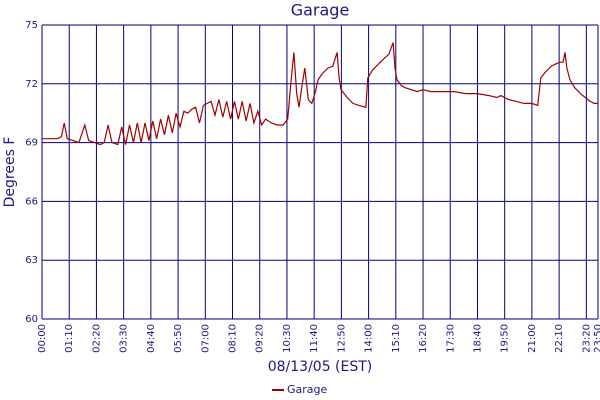 This screenshot has height=400, width=600. I want to click on x-tick-label: 21:00, so click(532, 338).